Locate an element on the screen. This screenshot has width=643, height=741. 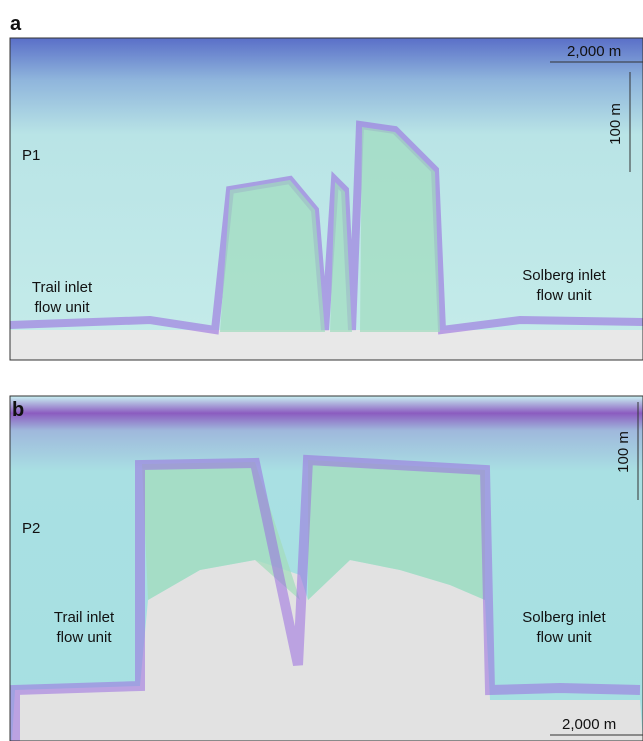
basement is located at coordinates (326, 345).